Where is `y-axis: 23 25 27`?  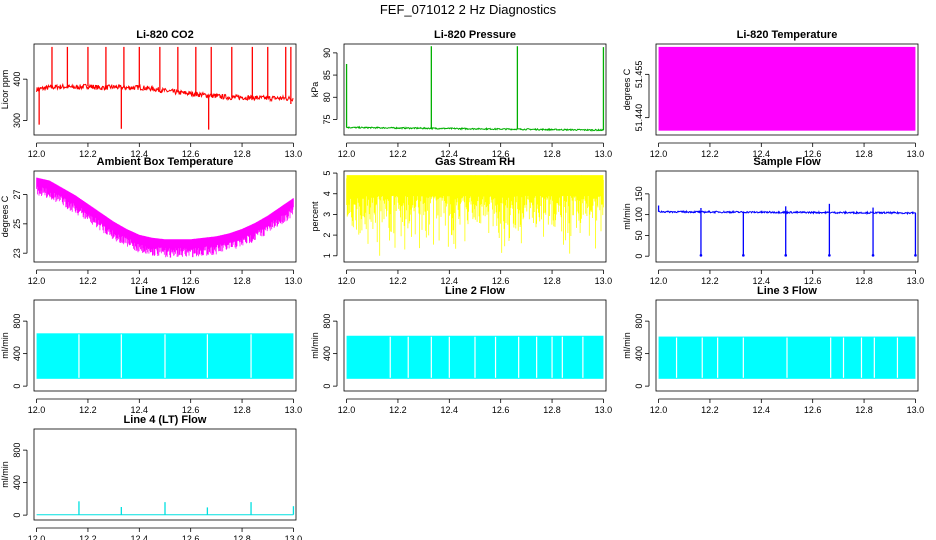 y-axis: 23 25 27 is located at coordinates (20, 223).